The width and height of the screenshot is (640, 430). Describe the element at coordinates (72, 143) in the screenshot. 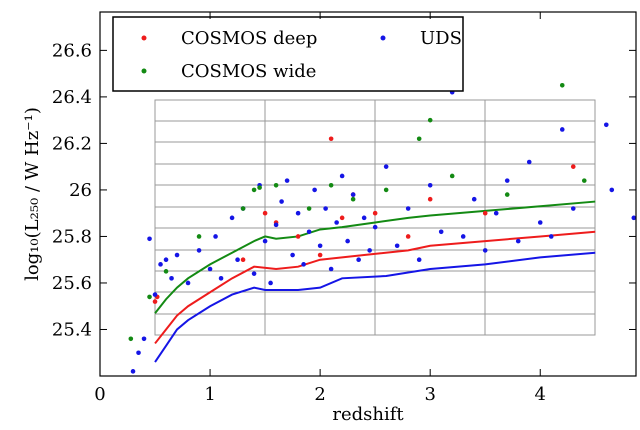

I see `y-tick-label: 26.2` at that location.